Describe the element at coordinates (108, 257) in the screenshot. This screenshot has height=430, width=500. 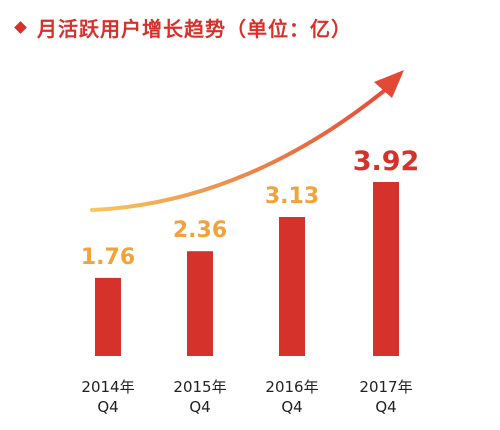
I see `data-label-0: 1.76` at that location.